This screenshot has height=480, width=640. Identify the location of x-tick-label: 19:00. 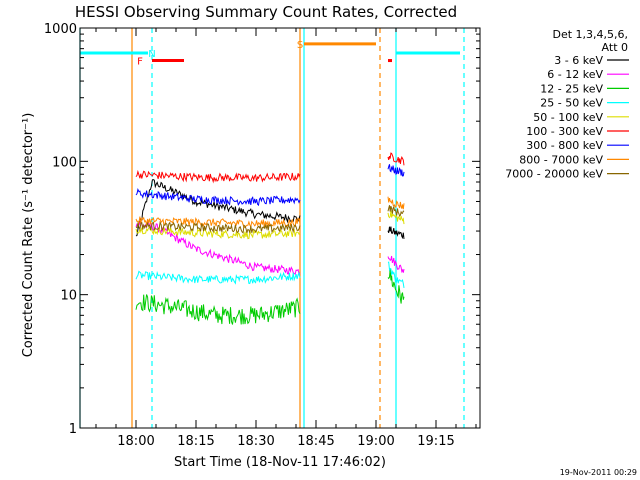
(375, 441).